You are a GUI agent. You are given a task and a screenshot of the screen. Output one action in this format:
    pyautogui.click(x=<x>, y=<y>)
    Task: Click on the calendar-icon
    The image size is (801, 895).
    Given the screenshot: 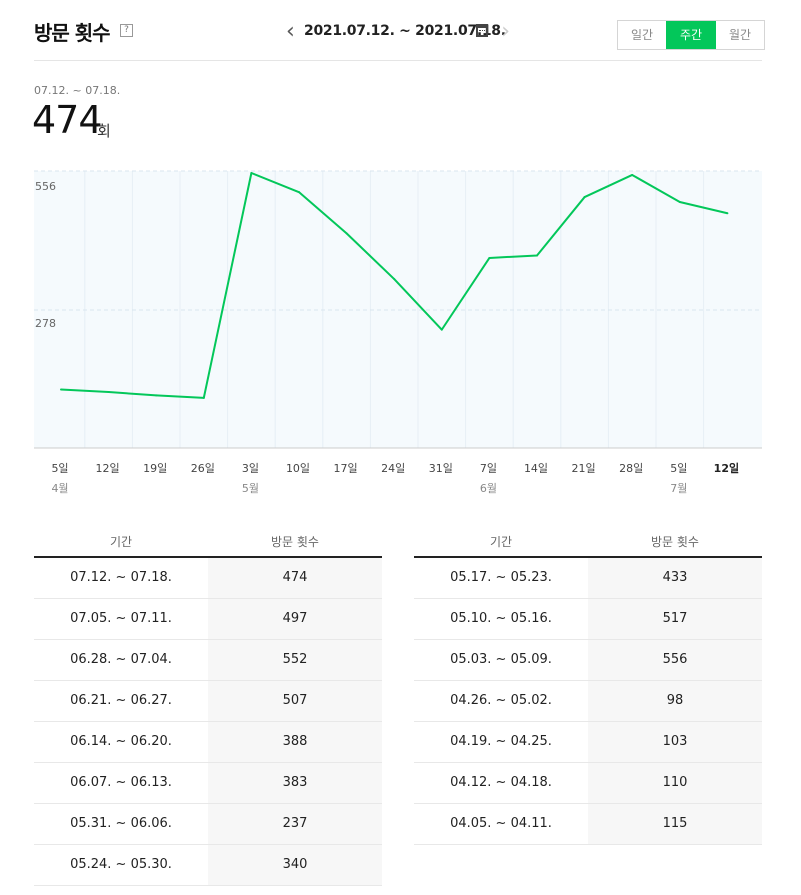 What is the action you would take?
    pyautogui.click(x=482, y=30)
    